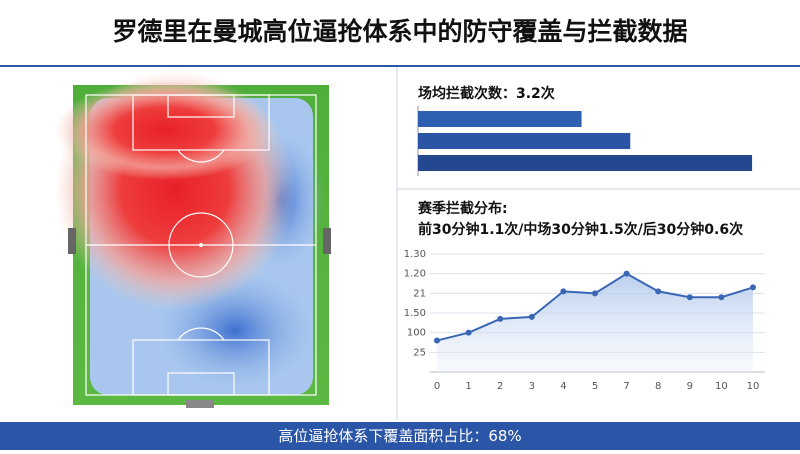 The image size is (800, 454). I want to click on area, so click(595, 322).